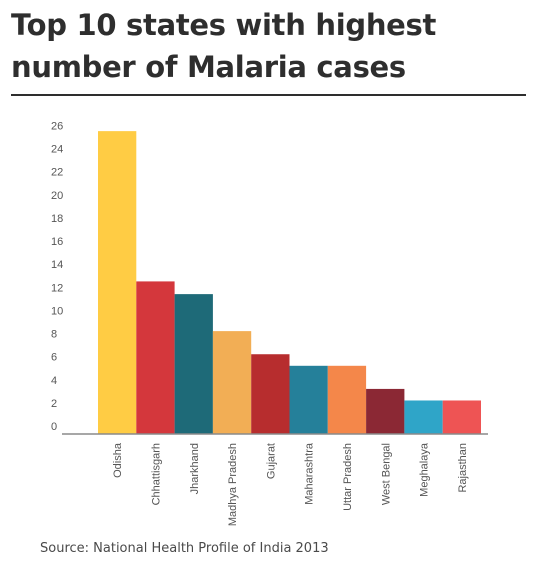 Image resolution: width=536 pixels, height=567 pixels. What do you see at coordinates (270, 394) in the screenshot?
I see `bar-gujarat` at bounding box center [270, 394].